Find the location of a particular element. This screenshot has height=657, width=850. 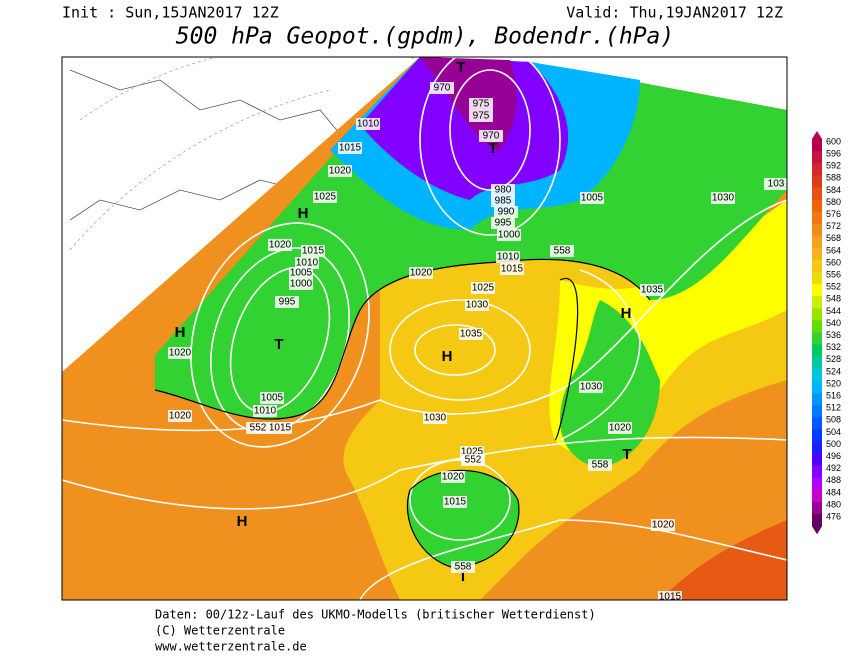

init-time: Init : Sun,15JAN2017 12Z is located at coordinates (170, 13).